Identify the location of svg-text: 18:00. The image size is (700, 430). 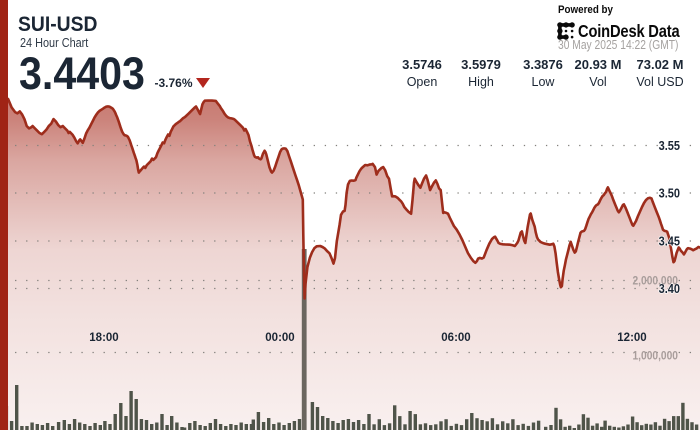
(103, 338).